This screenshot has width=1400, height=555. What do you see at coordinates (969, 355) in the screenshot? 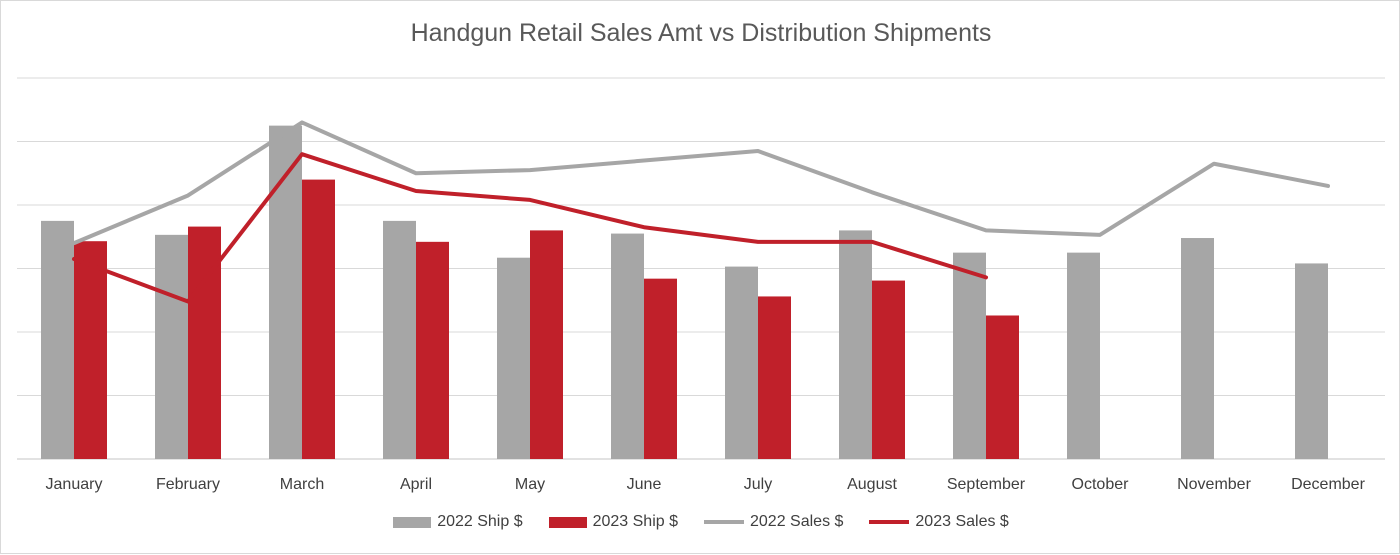
I see `bar-2022-ship--september` at bounding box center [969, 355].